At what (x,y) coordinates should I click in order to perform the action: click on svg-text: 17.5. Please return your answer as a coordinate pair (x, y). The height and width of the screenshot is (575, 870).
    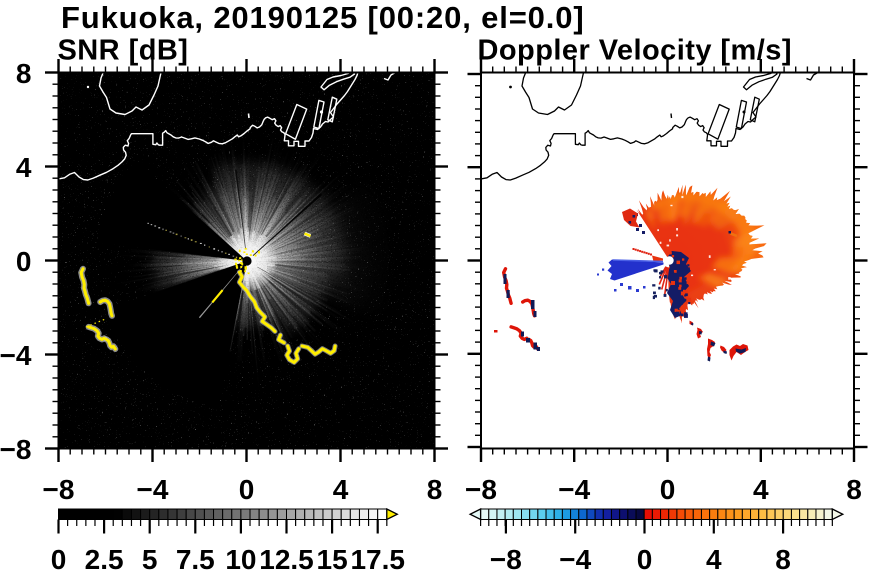
    Looking at the image, I should click on (377, 557).